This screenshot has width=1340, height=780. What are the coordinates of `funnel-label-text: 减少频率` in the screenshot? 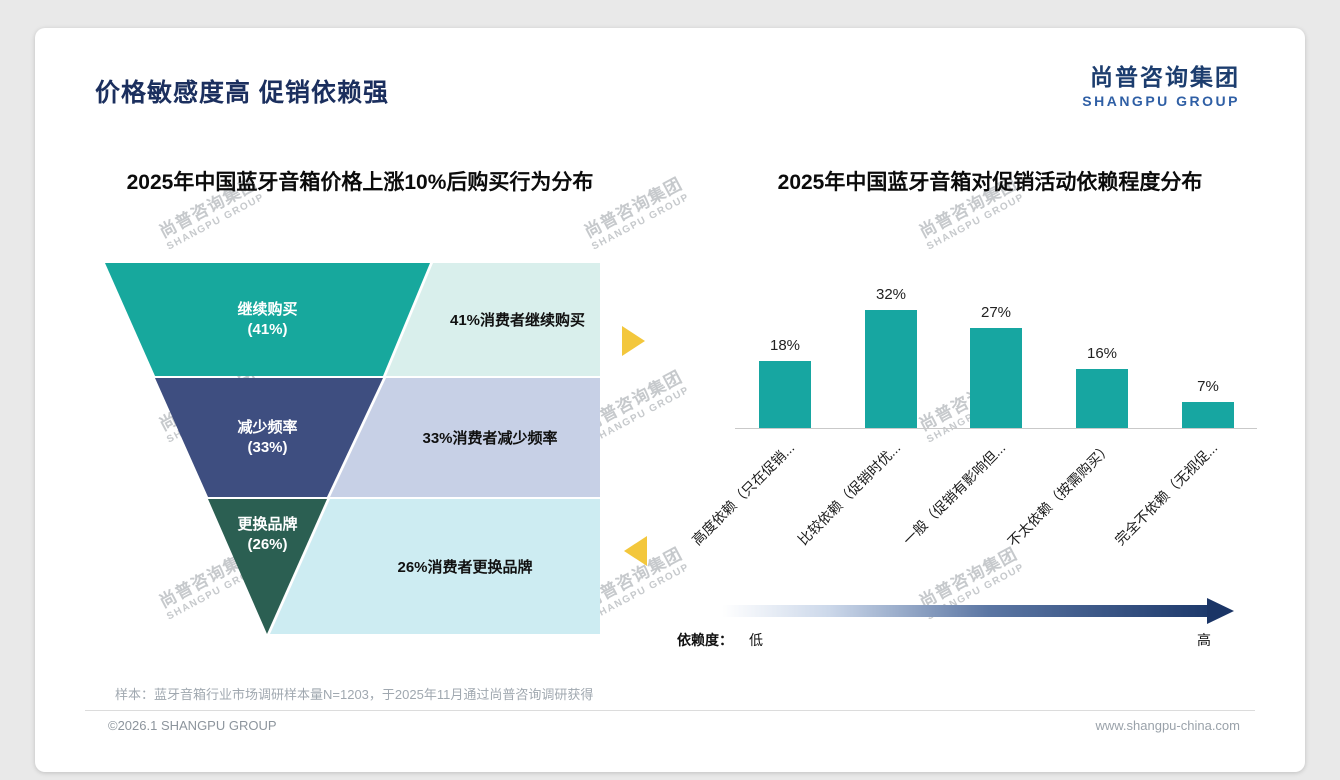 It's located at (267, 427).